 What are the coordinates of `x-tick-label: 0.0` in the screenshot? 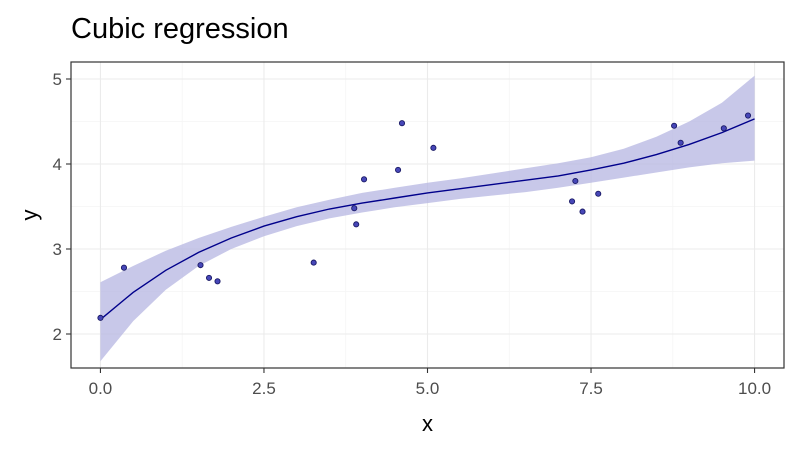 It's located at (101, 388).